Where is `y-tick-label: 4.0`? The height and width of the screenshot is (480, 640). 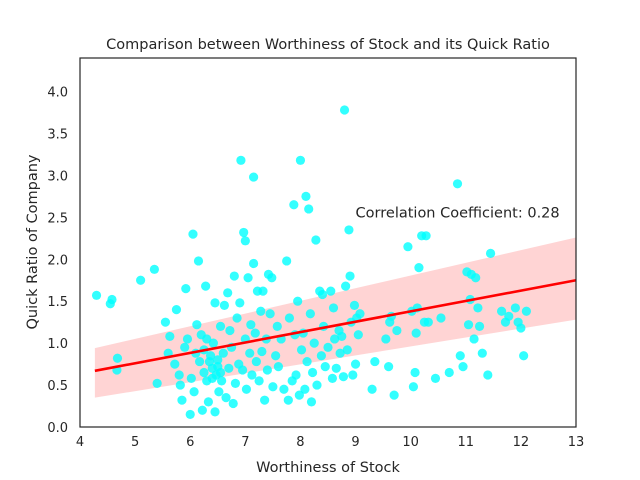
y-tick-label: 4.0 is located at coordinates (57, 93).